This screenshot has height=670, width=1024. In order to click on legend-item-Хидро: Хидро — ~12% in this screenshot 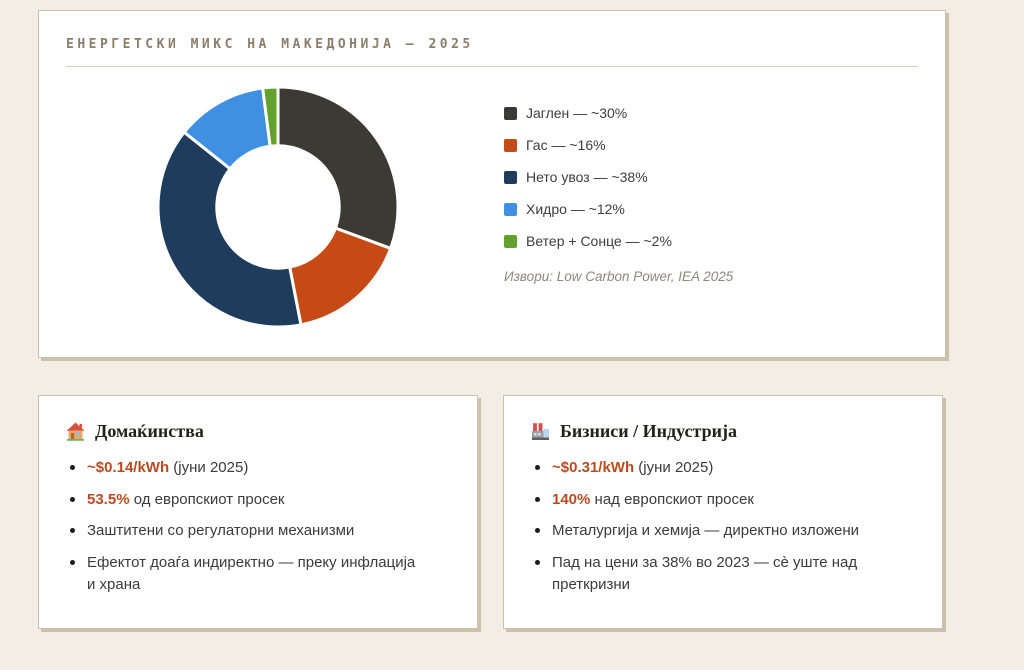, I will do `click(618, 209)`.